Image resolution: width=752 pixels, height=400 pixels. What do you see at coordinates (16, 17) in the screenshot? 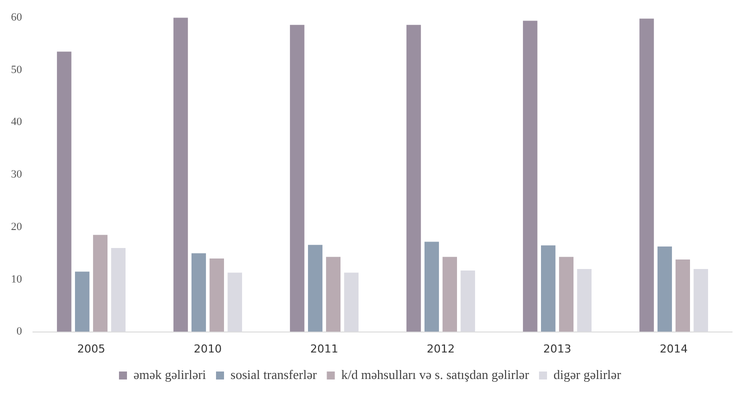
I see `y-tick-label: 60` at bounding box center [16, 17].